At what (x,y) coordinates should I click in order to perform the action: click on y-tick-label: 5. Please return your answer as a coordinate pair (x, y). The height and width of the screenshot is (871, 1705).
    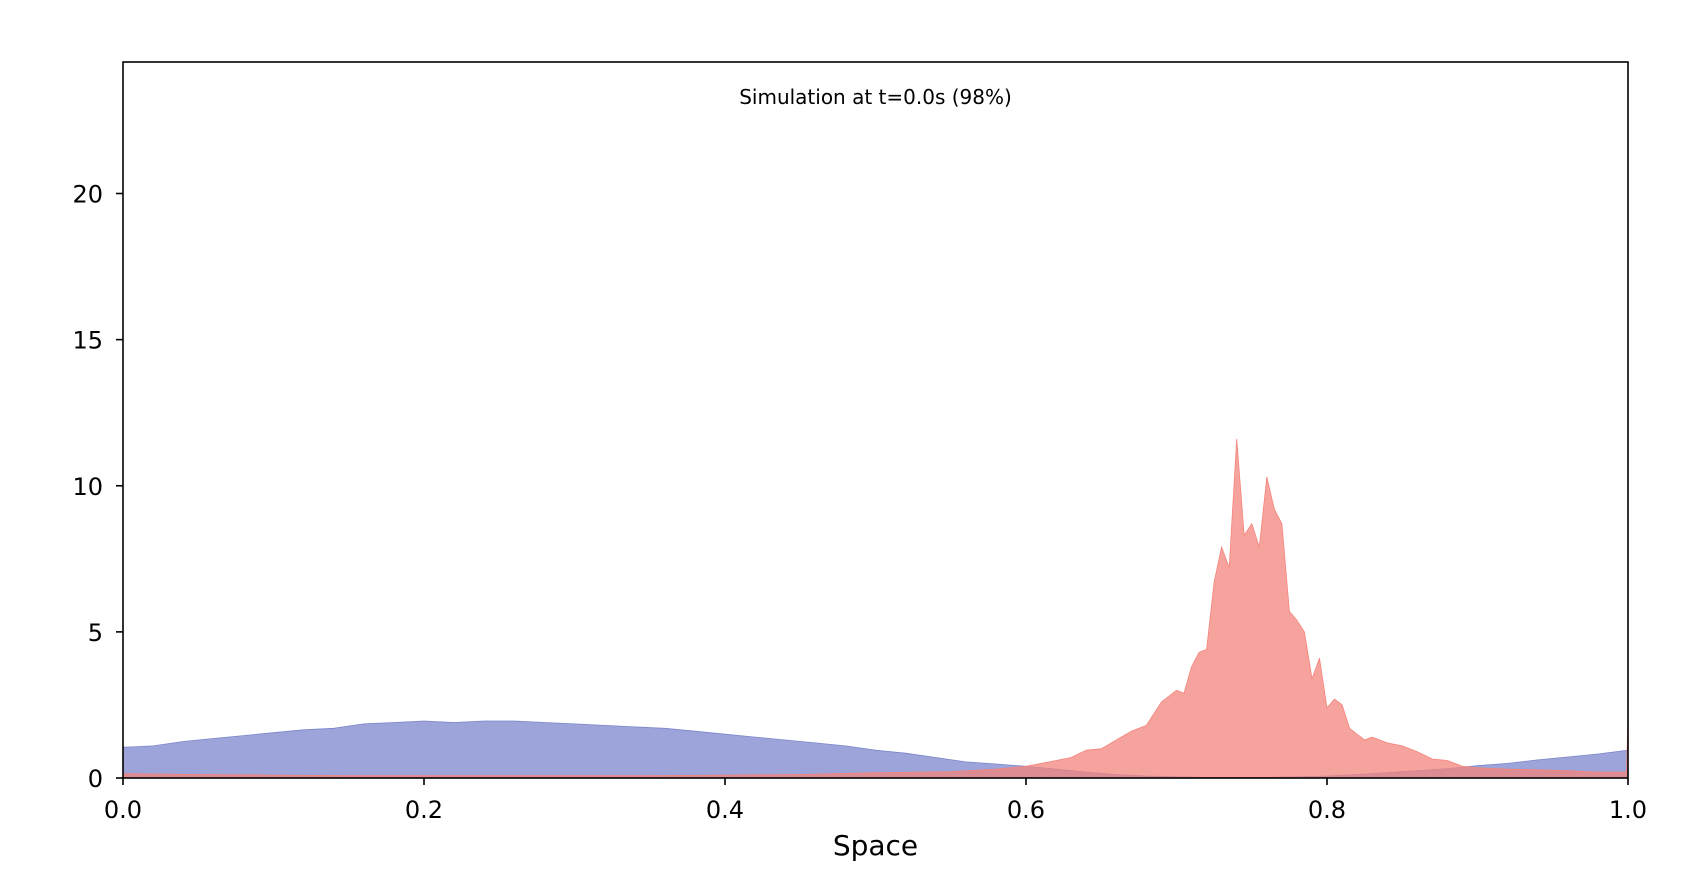
    Looking at the image, I should click on (95, 633).